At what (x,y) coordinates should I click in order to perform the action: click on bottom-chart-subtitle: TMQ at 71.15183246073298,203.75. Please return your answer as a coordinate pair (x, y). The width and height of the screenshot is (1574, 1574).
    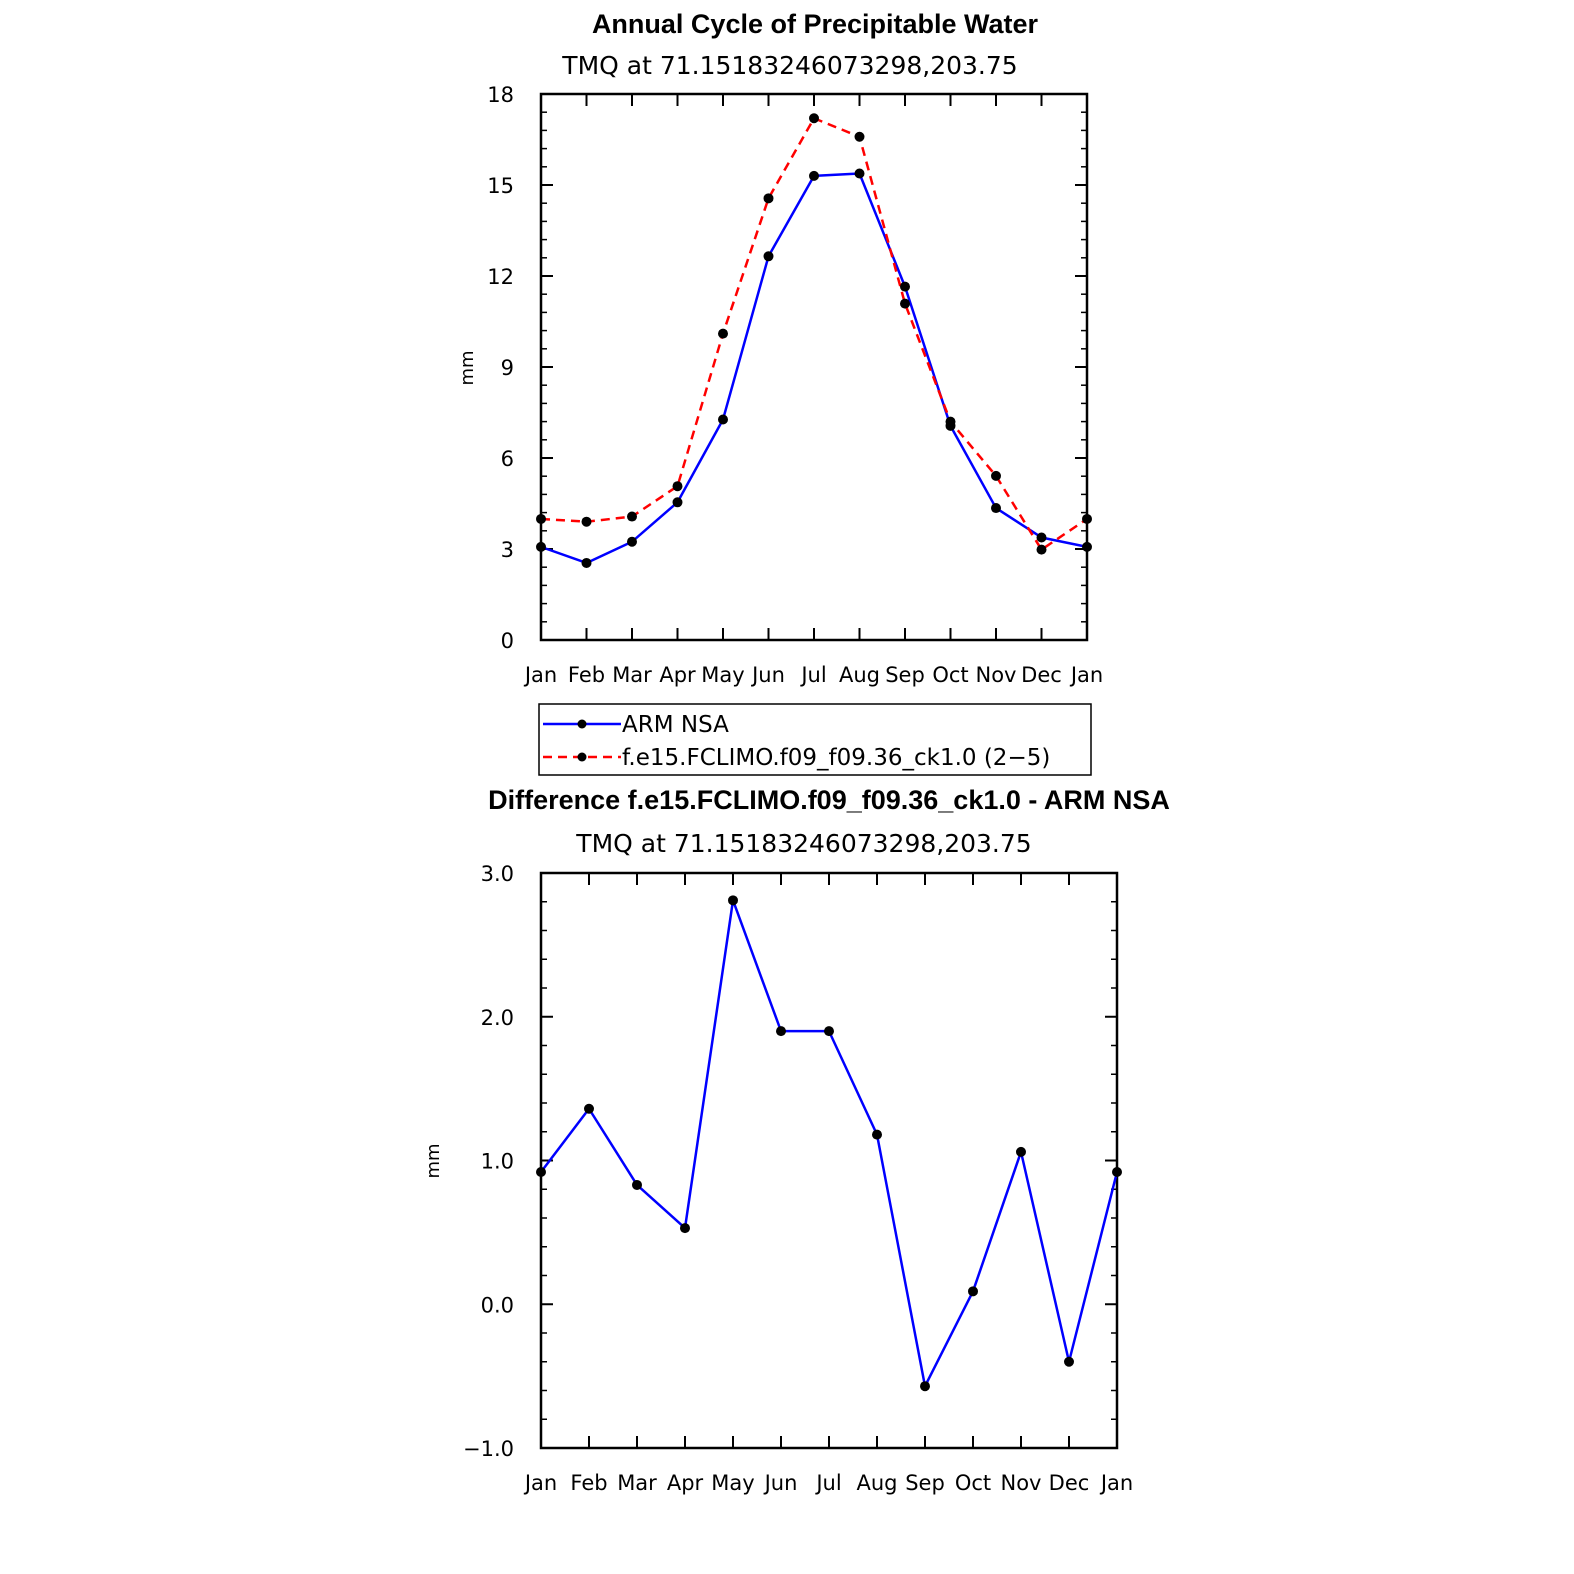
    Looking at the image, I should click on (803, 843).